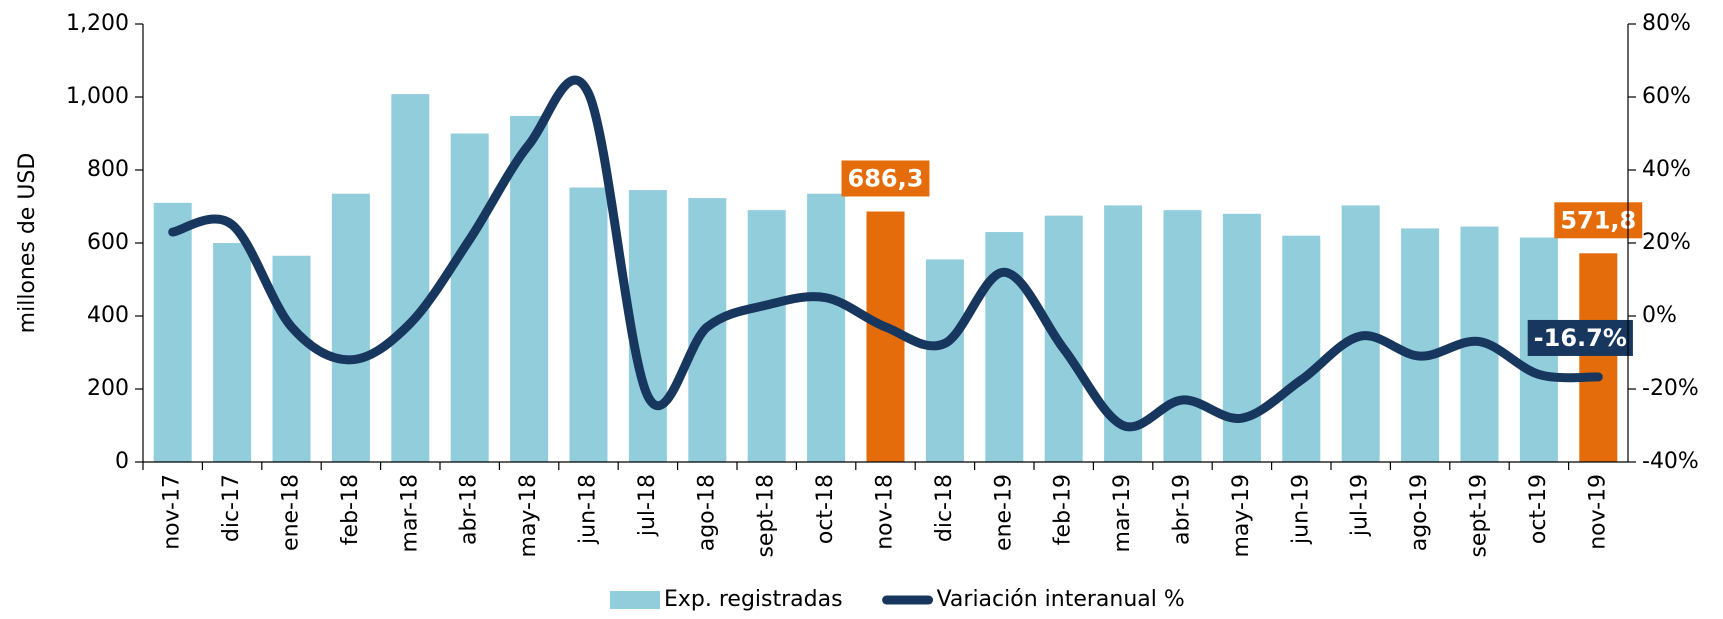  What do you see at coordinates (1538, 509) in the screenshot?
I see `x-tick-label: oct-19` at bounding box center [1538, 509].